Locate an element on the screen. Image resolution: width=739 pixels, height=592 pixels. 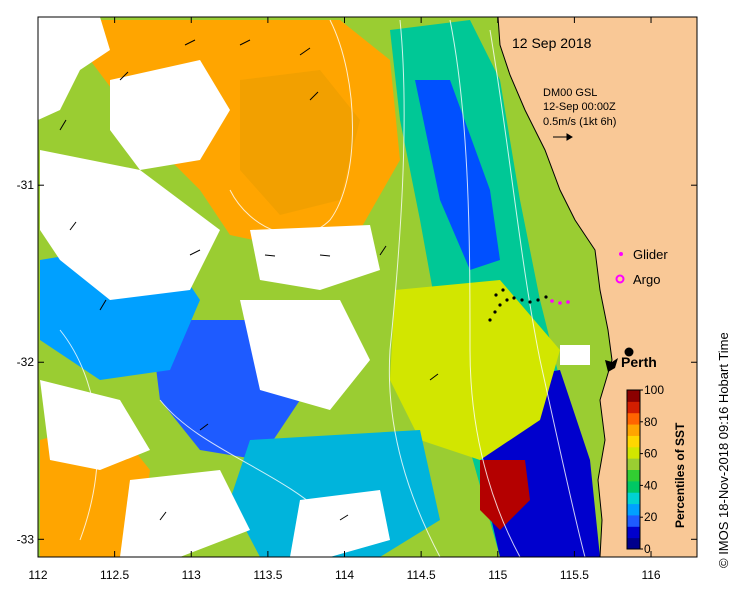
x-tick-label: 112.5 is located at coordinates (114, 575).